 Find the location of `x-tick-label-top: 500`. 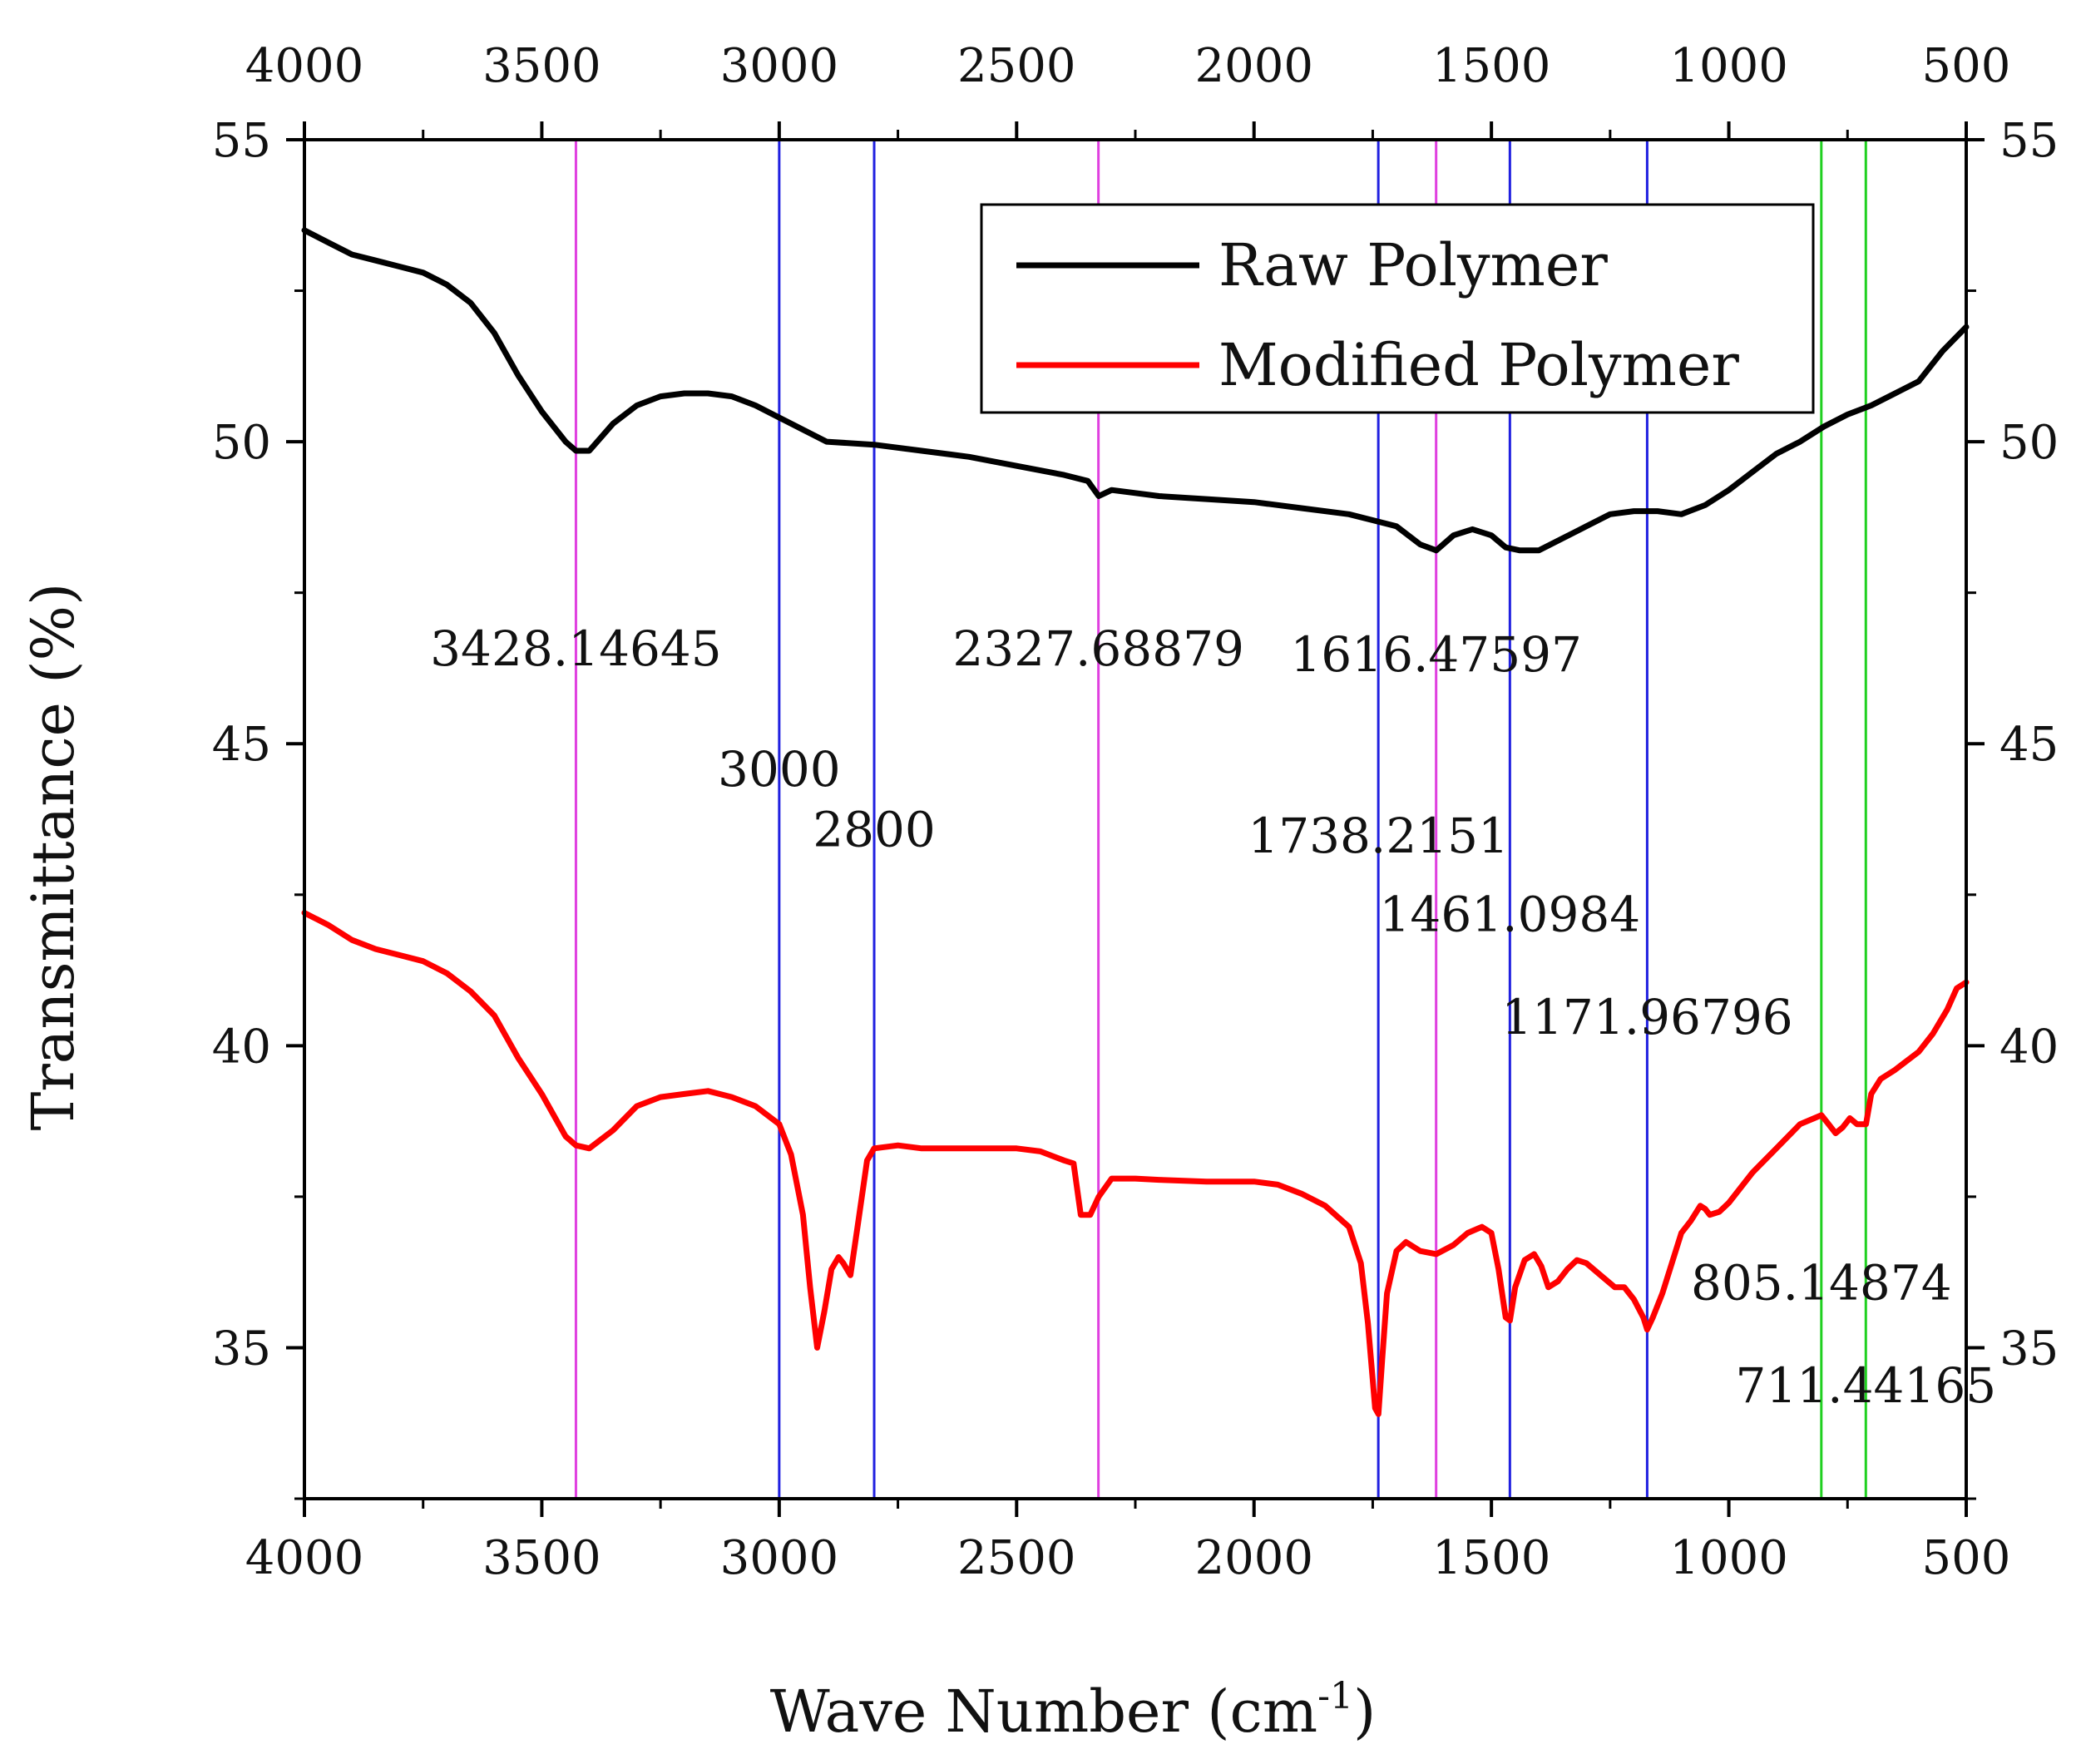

x-tick-label-top: 500 is located at coordinates (1966, 66).